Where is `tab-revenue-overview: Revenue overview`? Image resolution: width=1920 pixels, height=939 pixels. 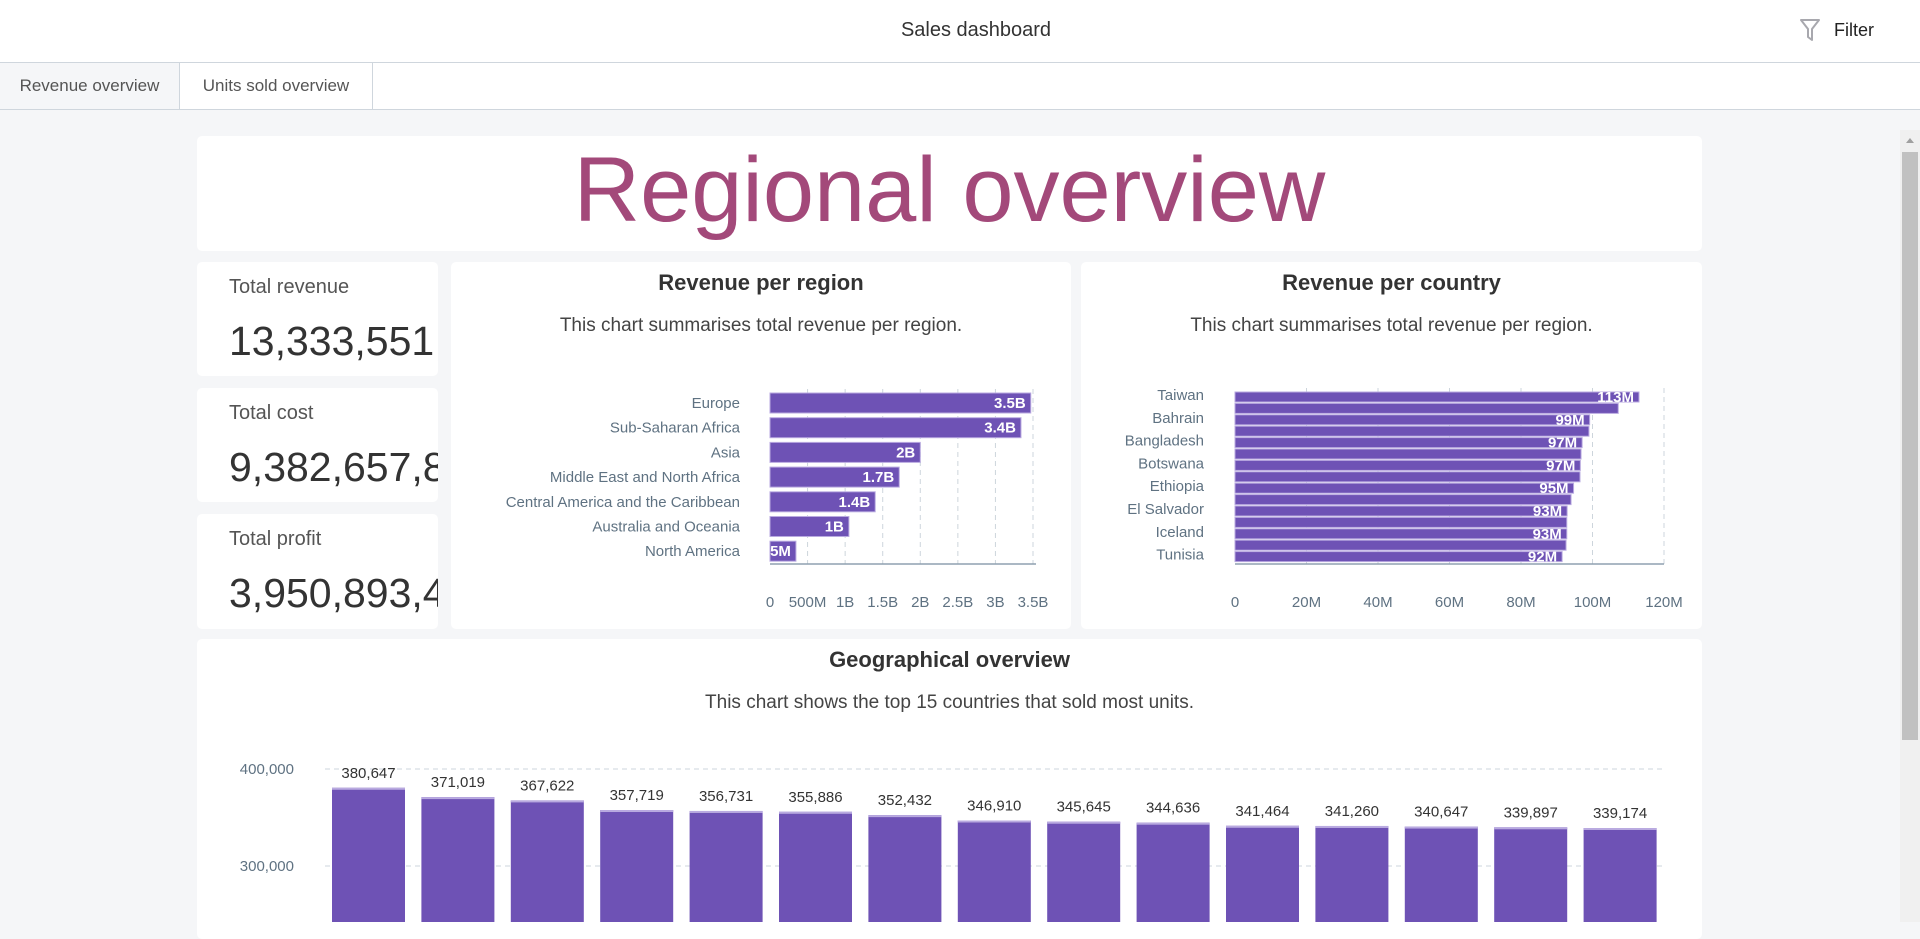
tab-revenue-overview: Revenue overview is located at coordinates (89, 86).